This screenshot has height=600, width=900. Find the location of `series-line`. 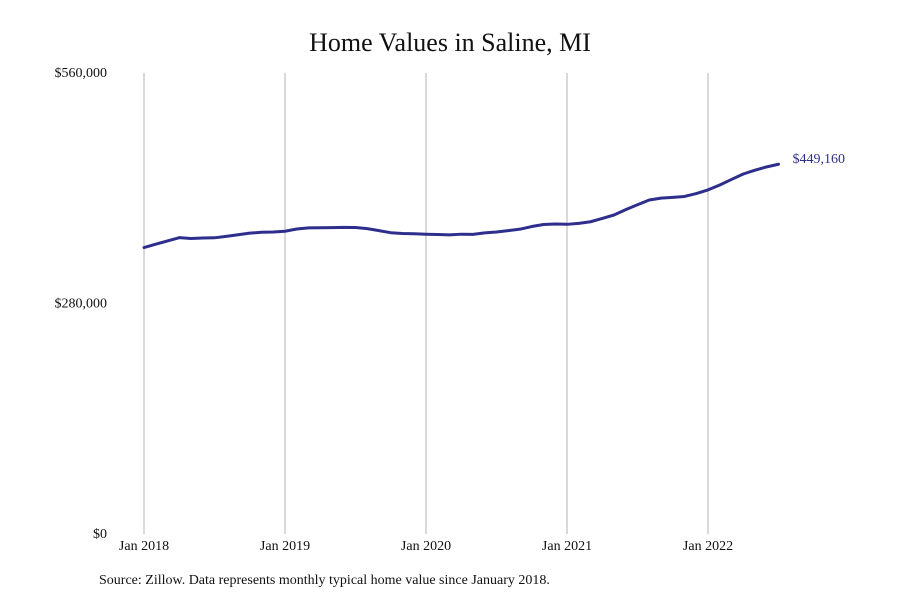

series-line is located at coordinates (461, 206).